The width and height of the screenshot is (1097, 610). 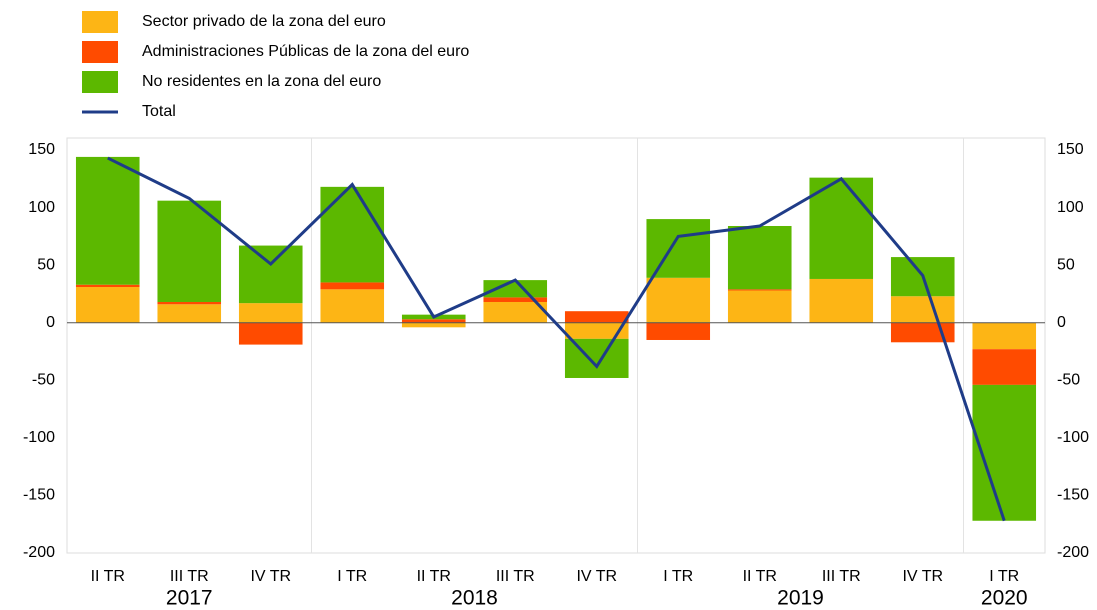 What do you see at coordinates (39, 437) in the screenshot?
I see `y-tick-label: -100` at bounding box center [39, 437].